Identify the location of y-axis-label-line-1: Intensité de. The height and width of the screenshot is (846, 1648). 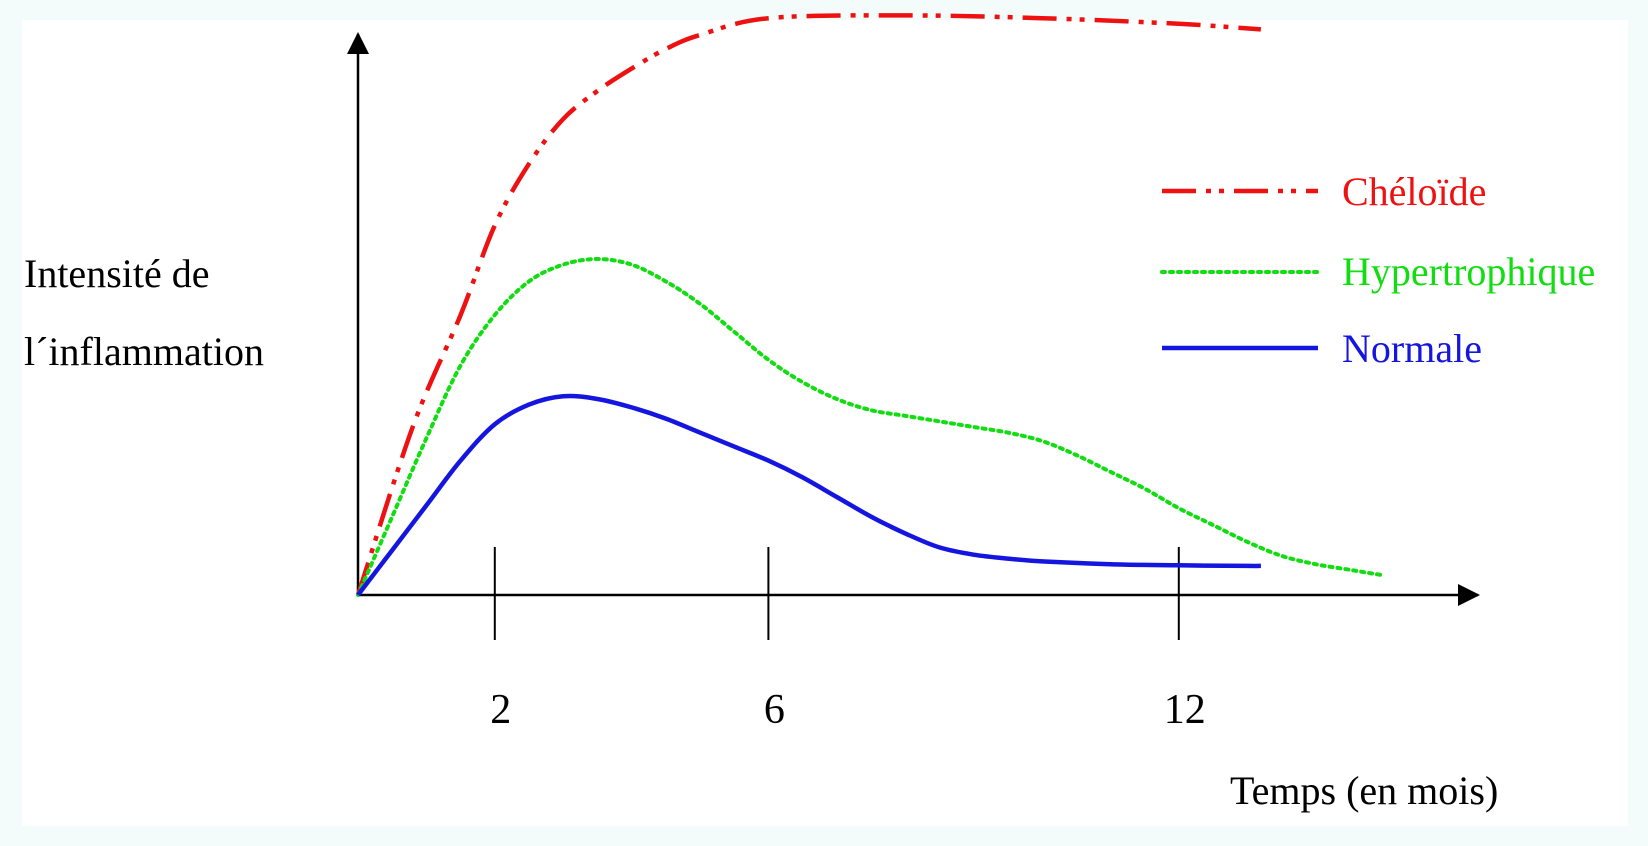
(117, 273).